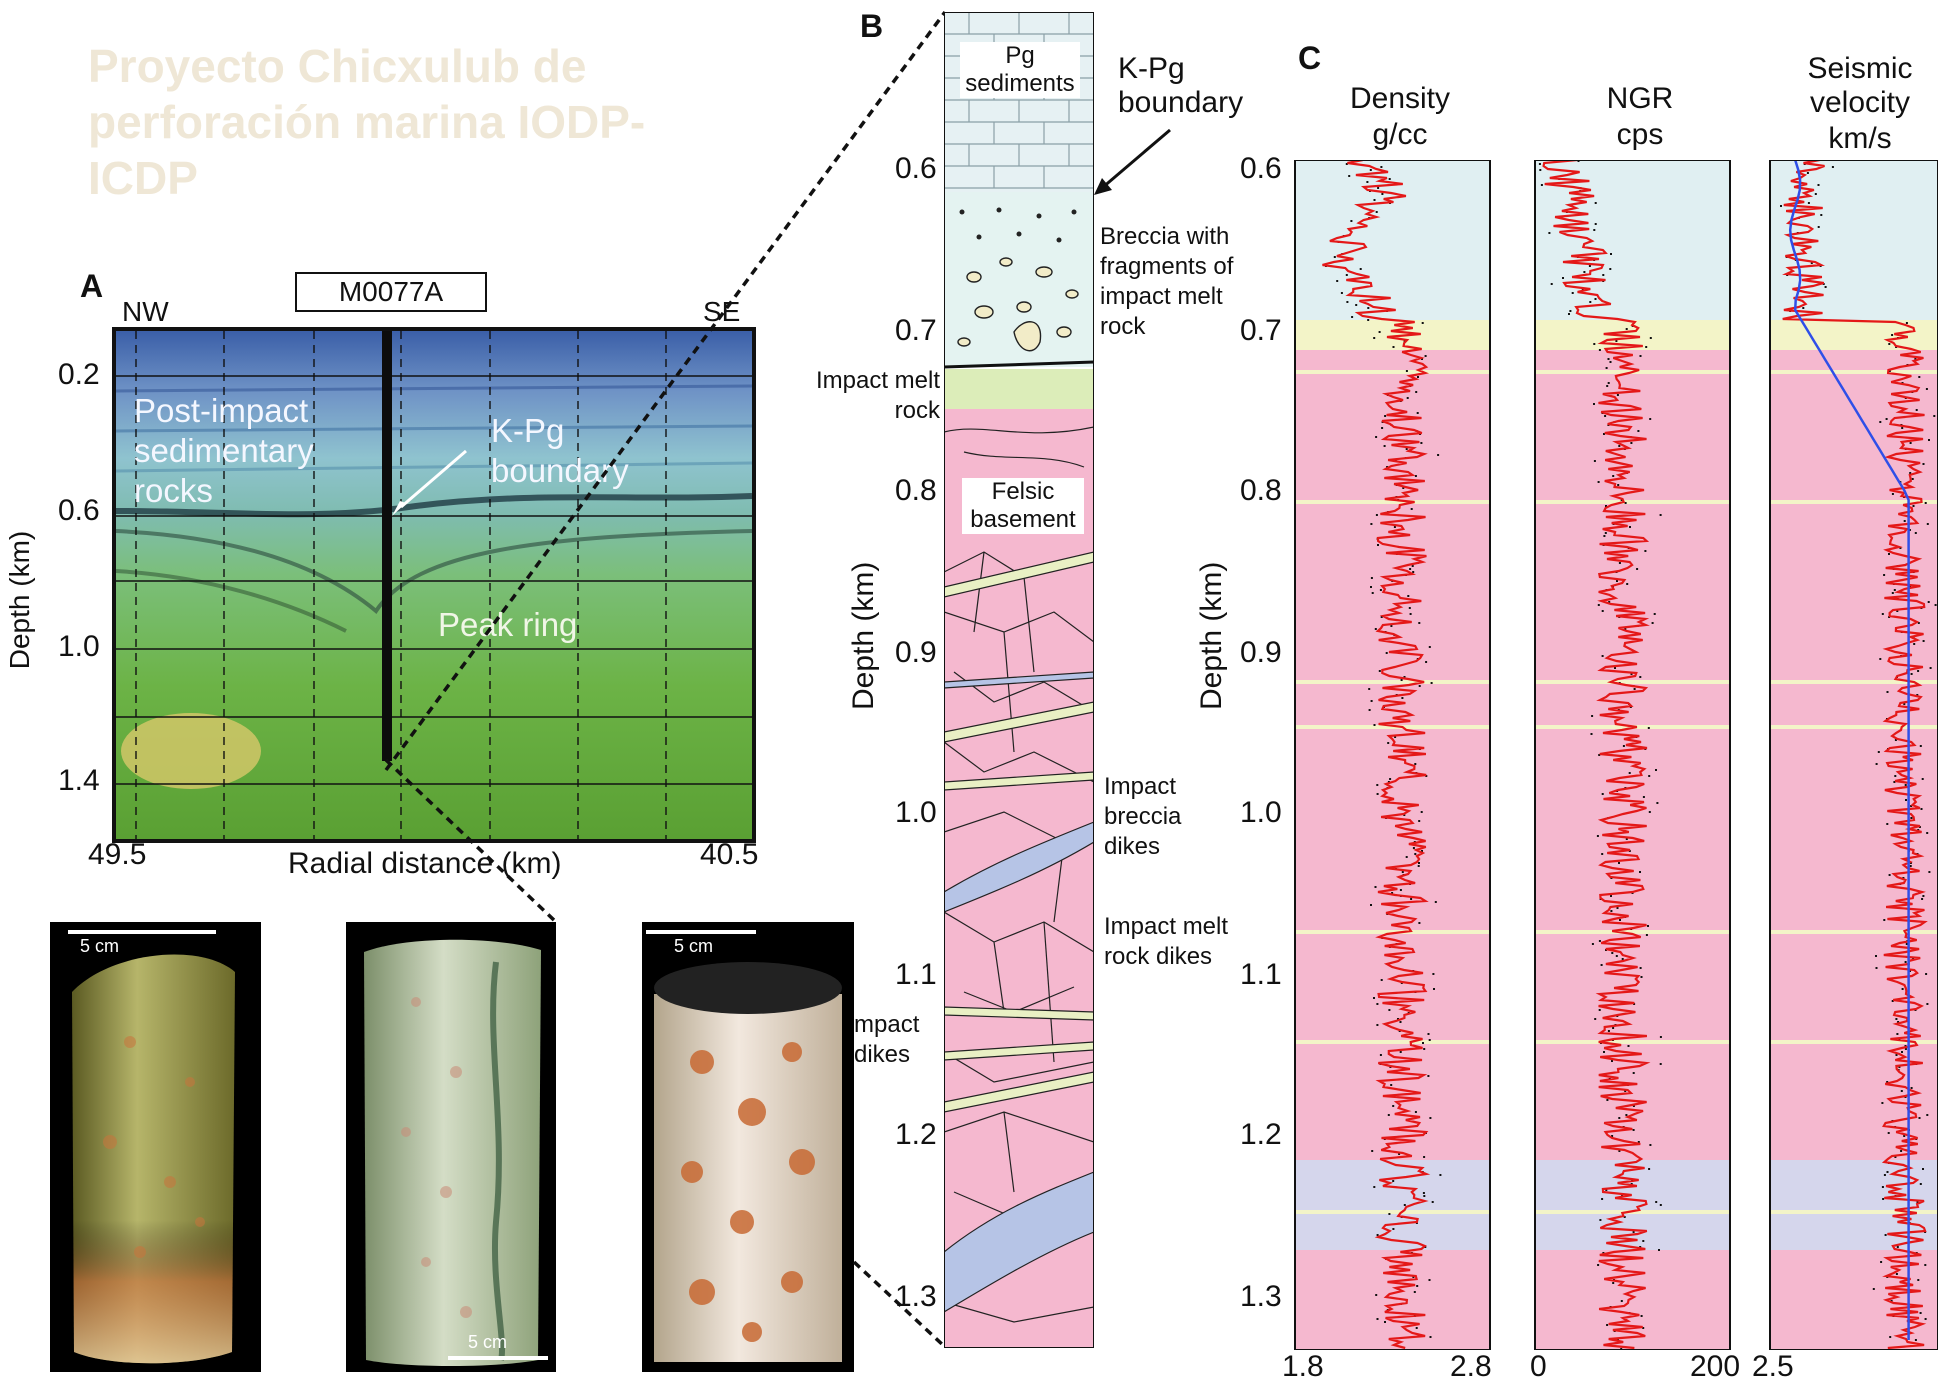 This screenshot has width=1938, height=1384. I want to click on panel-b-letter: B, so click(872, 26).